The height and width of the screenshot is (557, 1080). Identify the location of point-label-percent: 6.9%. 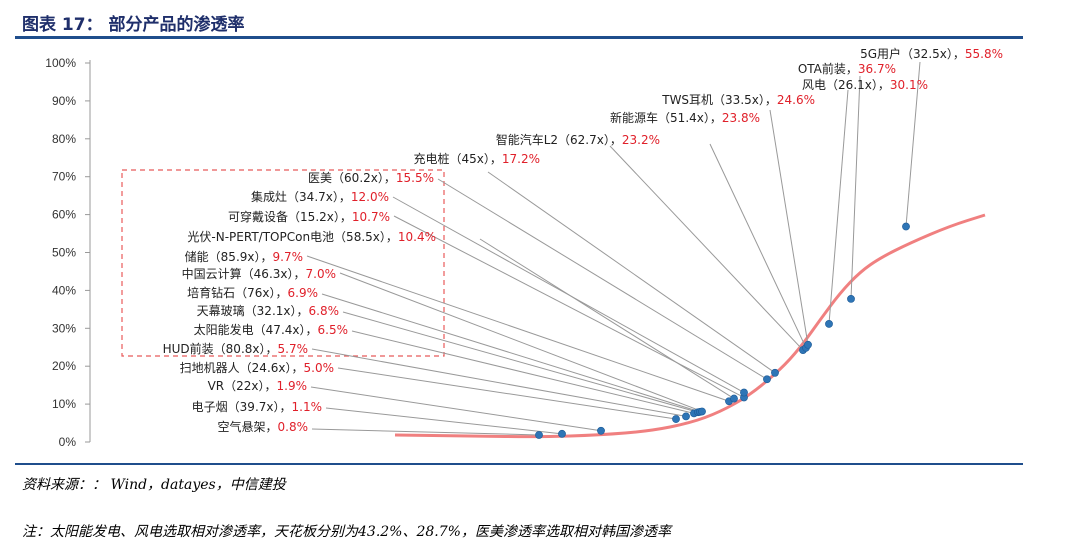
(303, 293).